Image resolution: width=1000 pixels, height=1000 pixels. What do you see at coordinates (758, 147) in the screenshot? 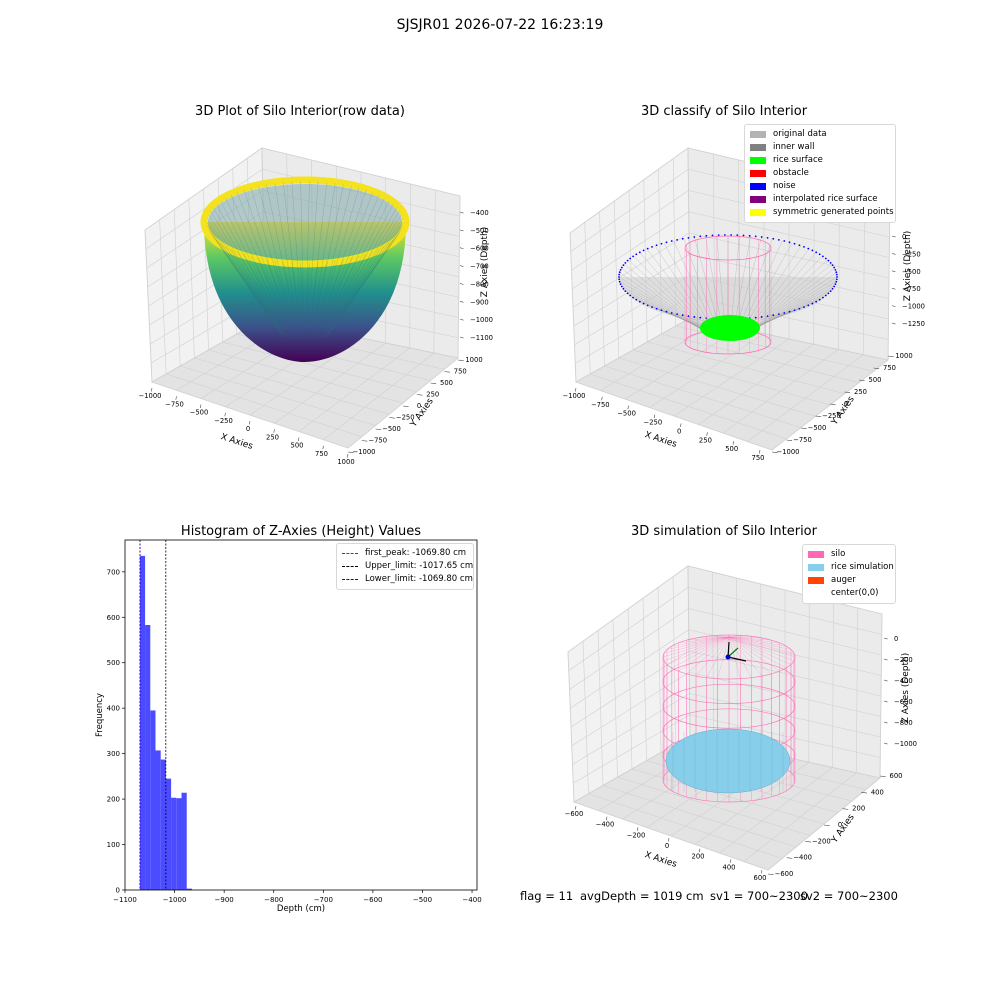
I see `chart2-legend-swatch` at bounding box center [758, 147].